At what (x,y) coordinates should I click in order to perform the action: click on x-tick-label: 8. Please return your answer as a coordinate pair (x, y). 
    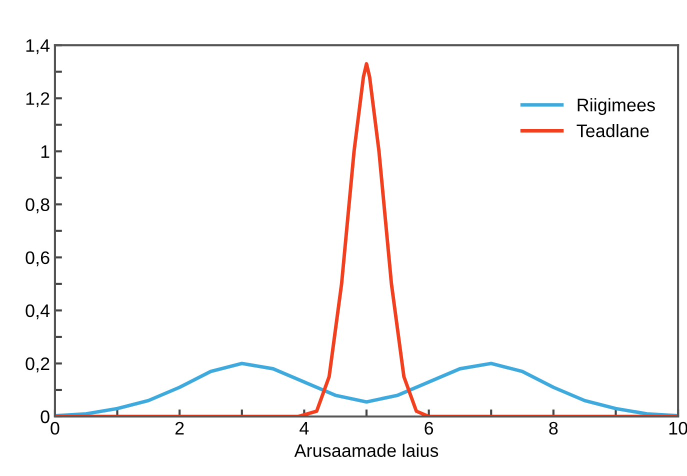
    Looking at the image, I should click on (553, 428).